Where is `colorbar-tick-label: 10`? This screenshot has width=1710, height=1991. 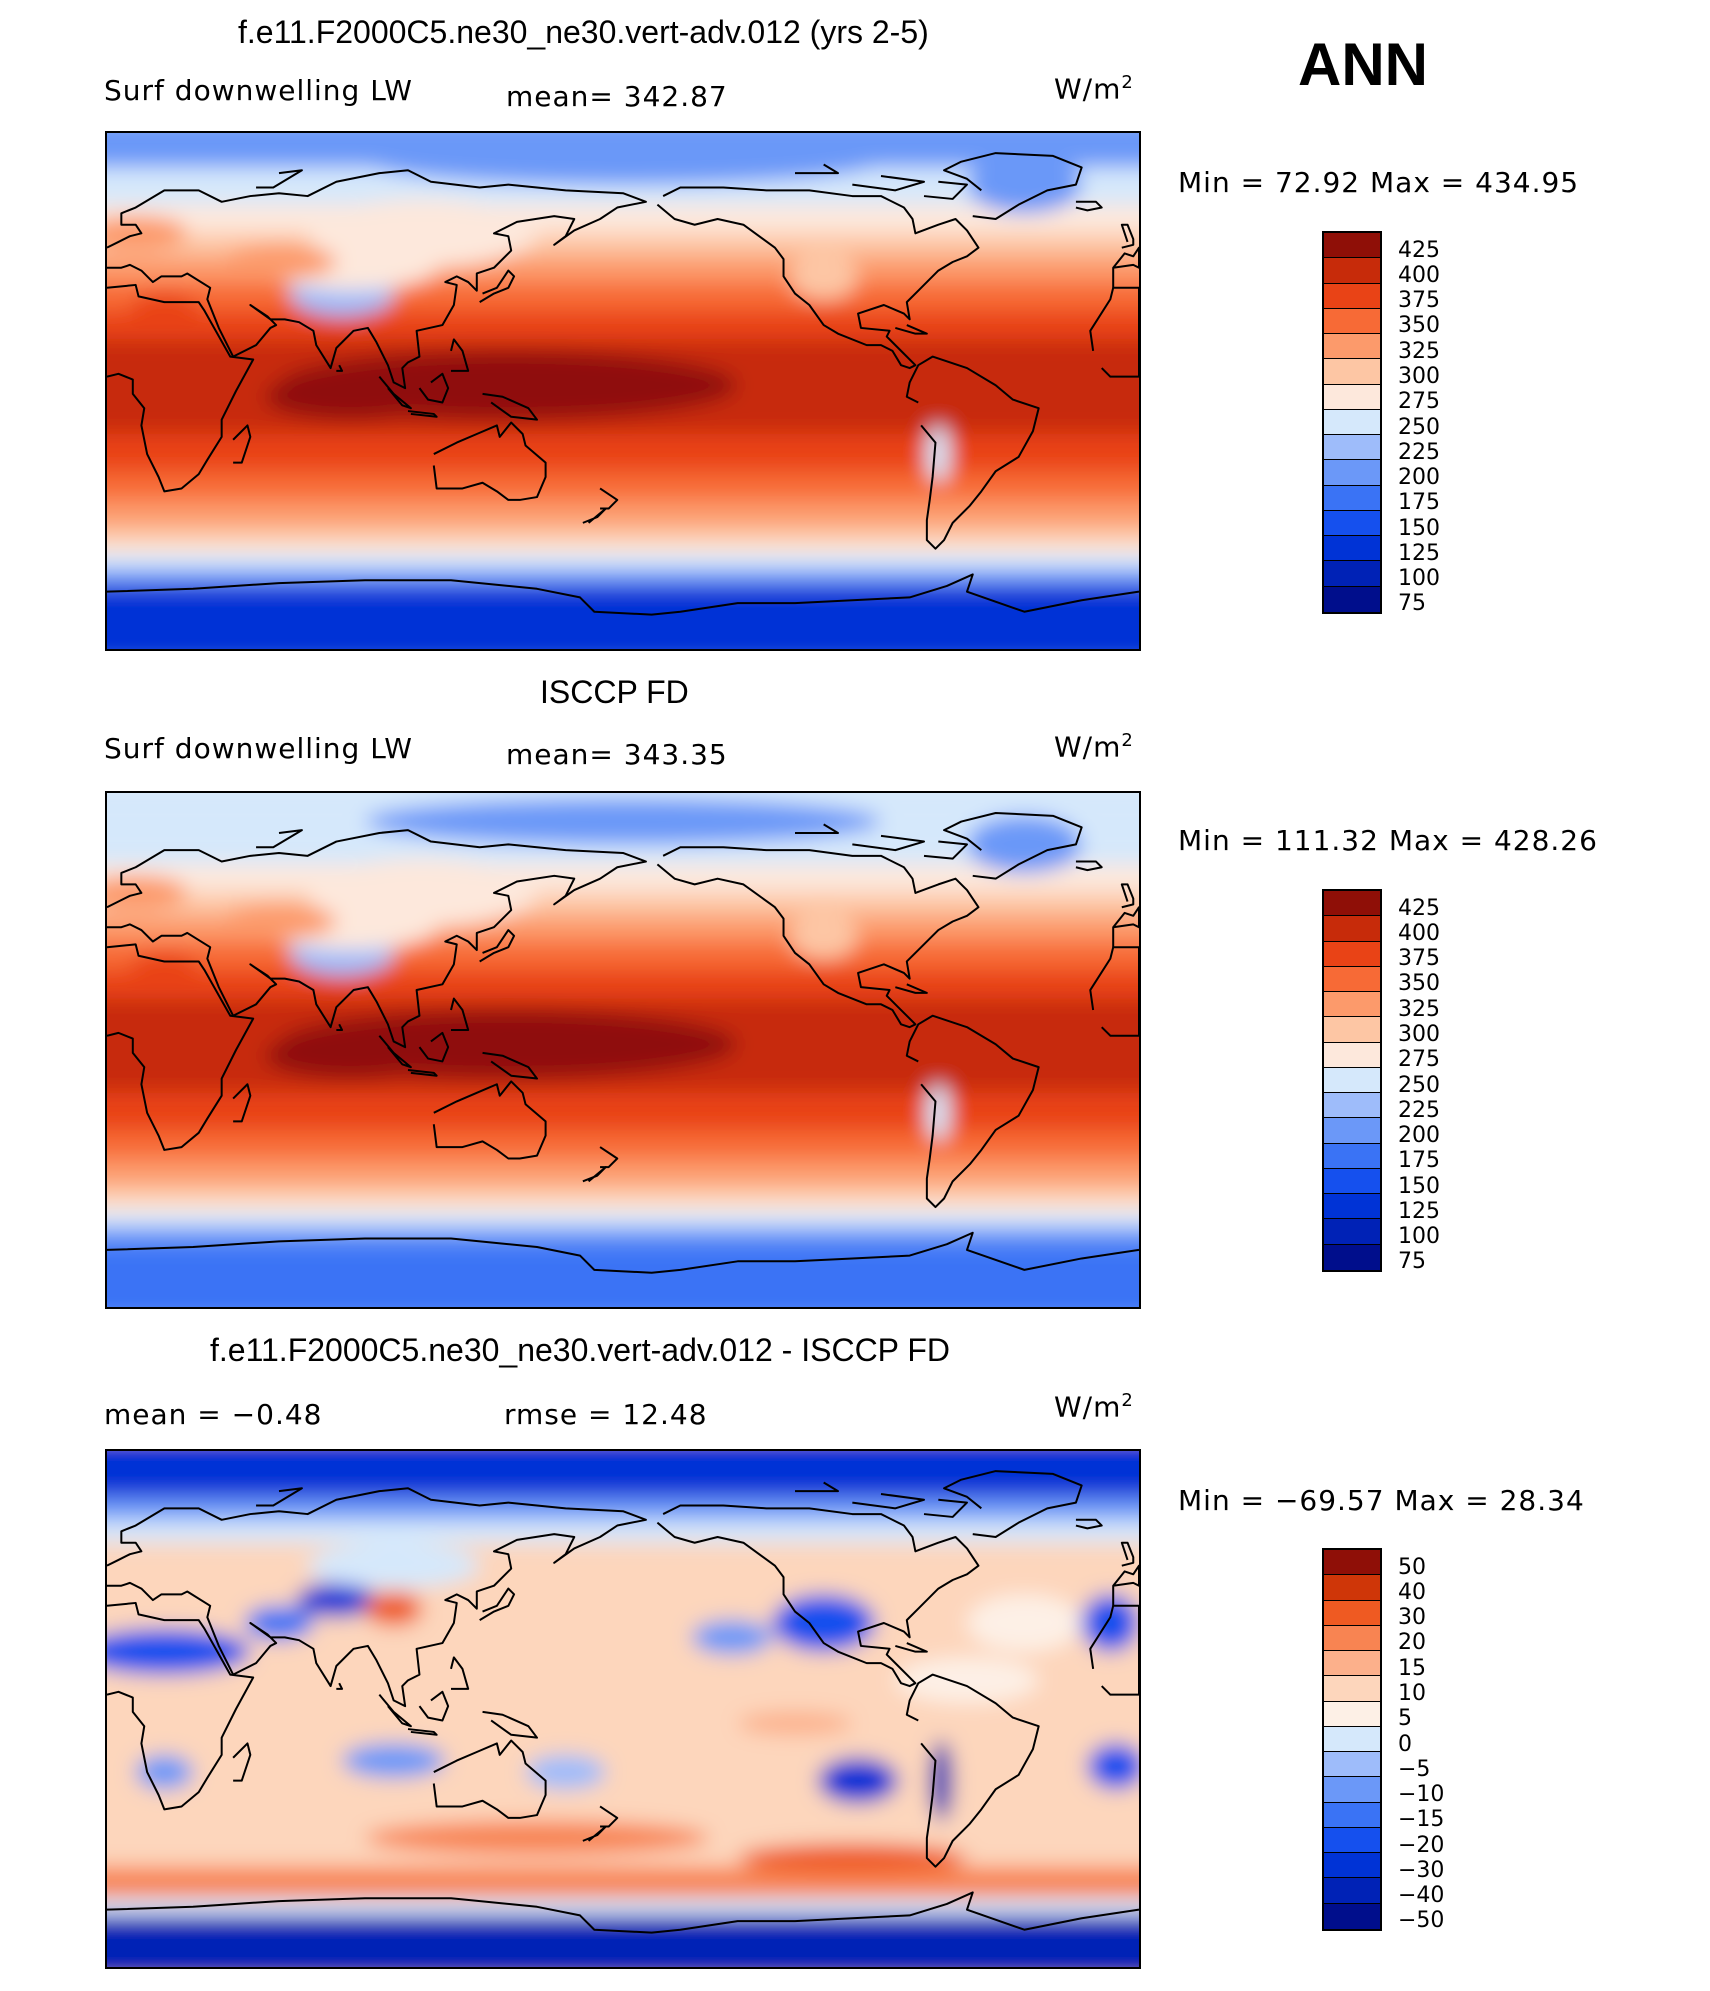 colorbar-tick-label: 10 is located at coordinates (1412, 1693).